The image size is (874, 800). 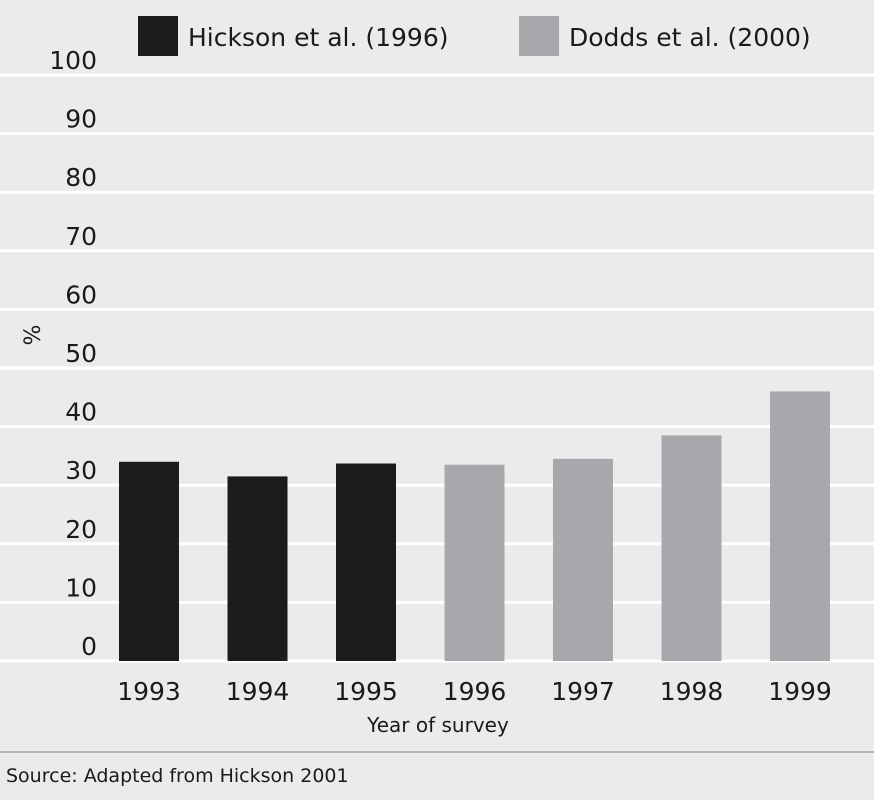 I want to click on y-tick-label: 70, so click(x=81, y=236).